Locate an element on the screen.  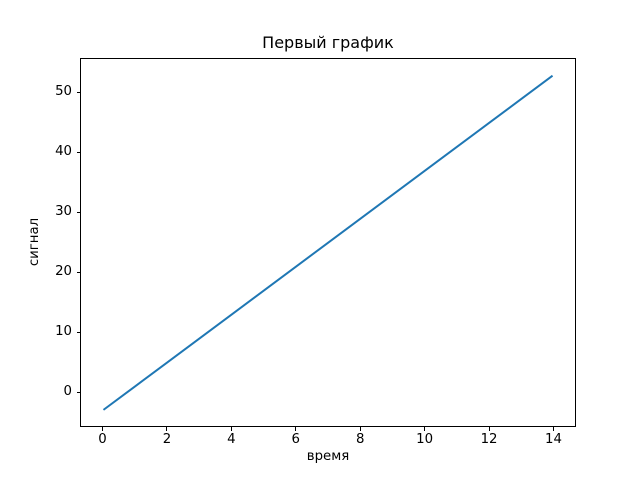
x-tick-label: 2 is located at coordinates (167, 440).